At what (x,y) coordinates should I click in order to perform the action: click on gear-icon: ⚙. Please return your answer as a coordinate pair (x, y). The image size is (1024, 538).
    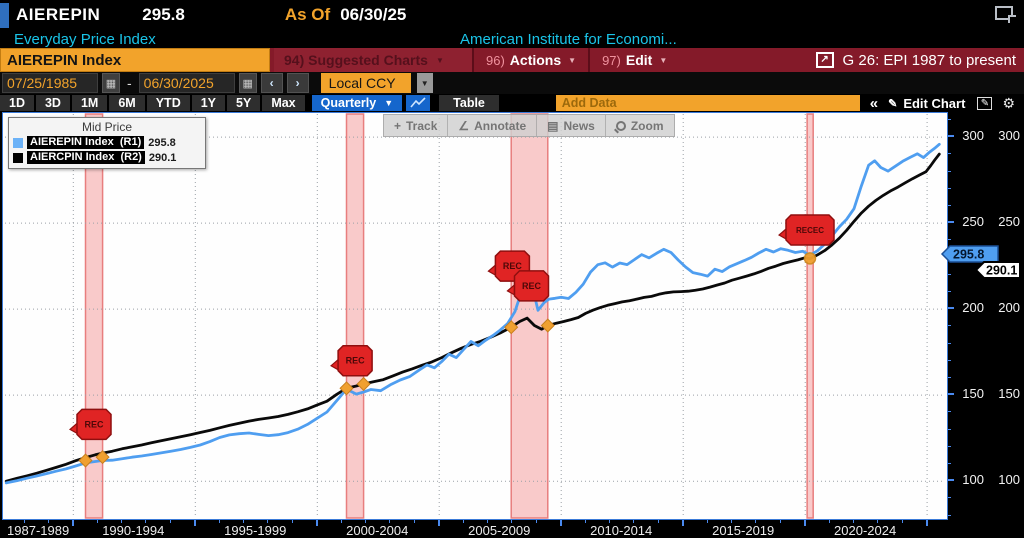
    Looking at the image, I should click on (1008, 102).